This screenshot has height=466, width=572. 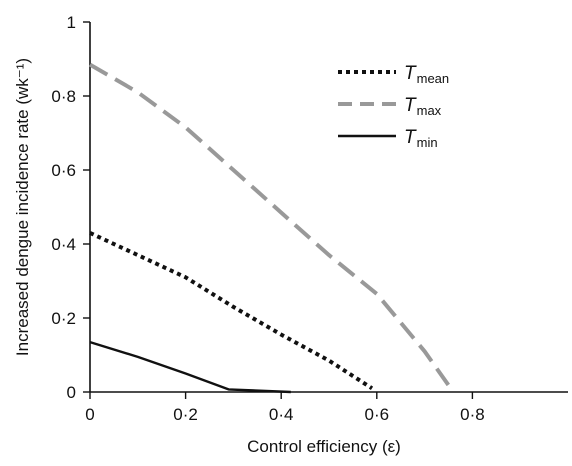 What do you see at coordinates (393, 106) in the screenshot?
I see `legend: Tmean Tmax Tmin` at bounding box center [393, 106].